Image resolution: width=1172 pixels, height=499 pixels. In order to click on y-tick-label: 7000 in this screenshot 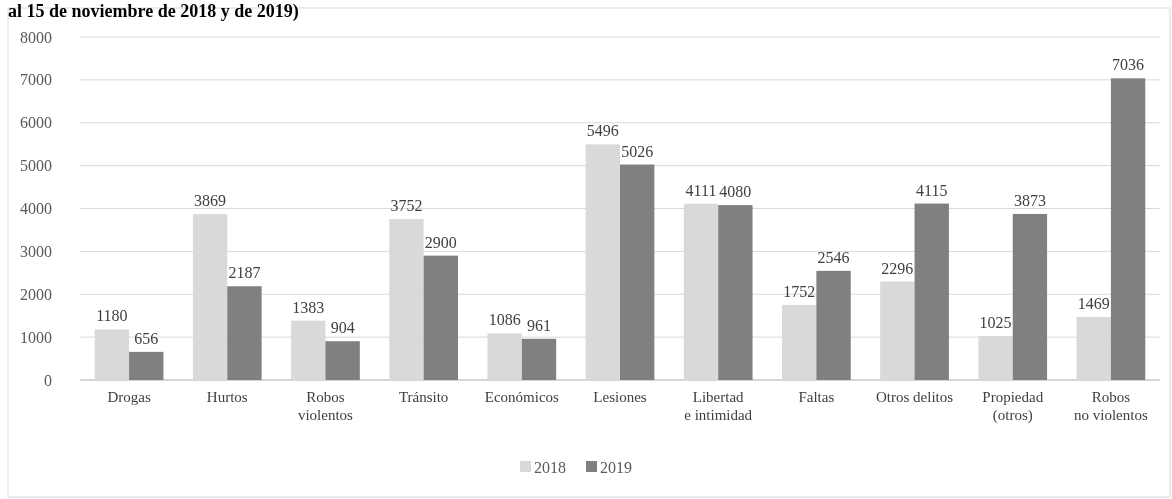, I will do `click(36, 80)`.